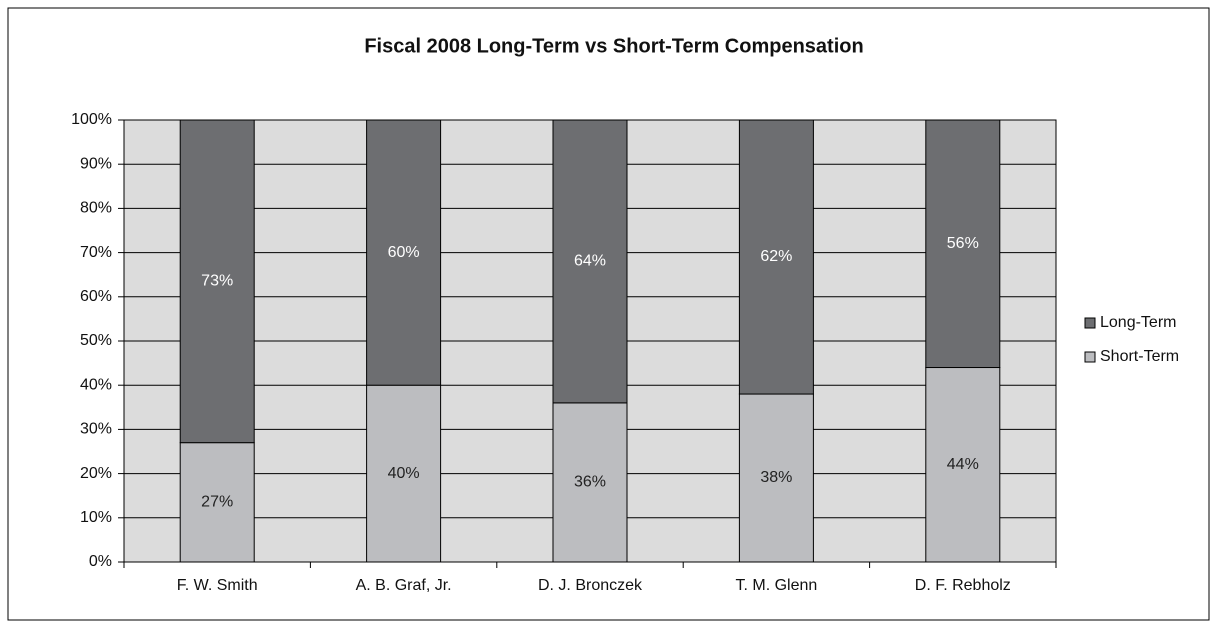 The width and height of the screenshot is (1210, 622). Describe the element at coordinates (96, 429) in the screenshot. I see `y-tick-label: 30%` at that location.